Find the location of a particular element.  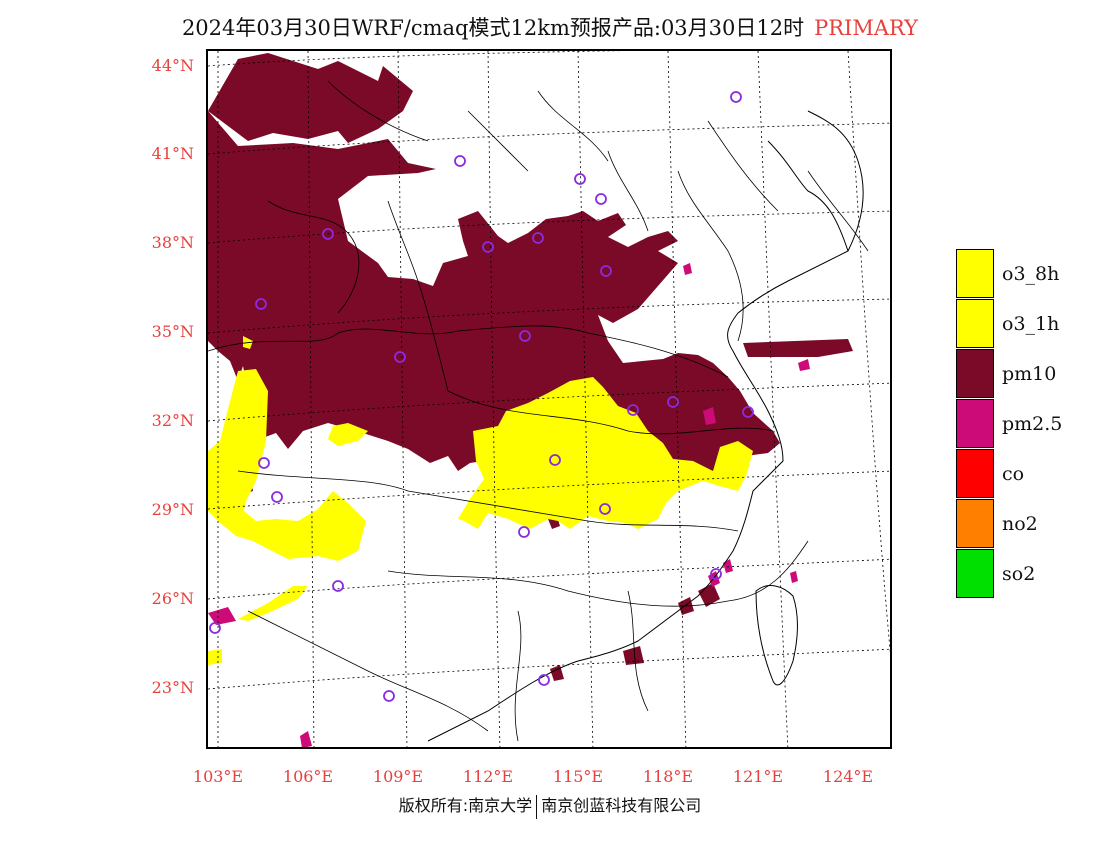

legend-label: so2 is located at coordinates (1019, 574).